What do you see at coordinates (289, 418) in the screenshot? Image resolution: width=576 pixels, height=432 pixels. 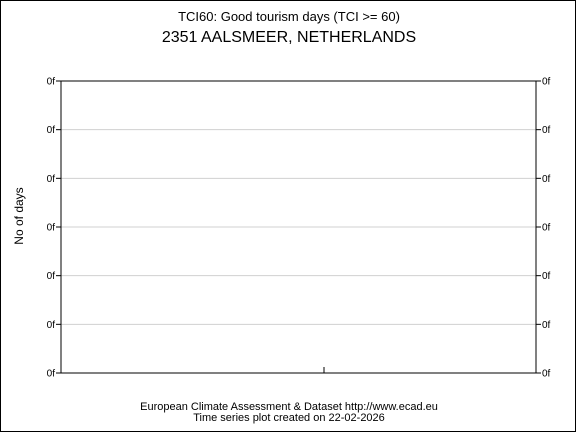 I see `footer-created: Time series plot created on 22-02-2026` at bounding box center [289, 418].